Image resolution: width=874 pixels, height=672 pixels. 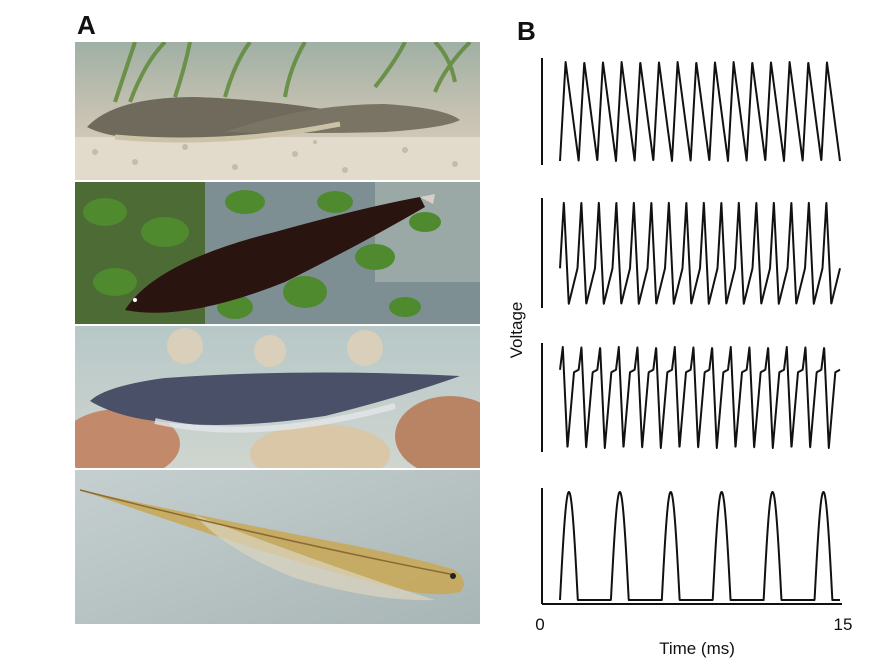 I want to click on panel-a-label: A, so click(x=86, y=25).